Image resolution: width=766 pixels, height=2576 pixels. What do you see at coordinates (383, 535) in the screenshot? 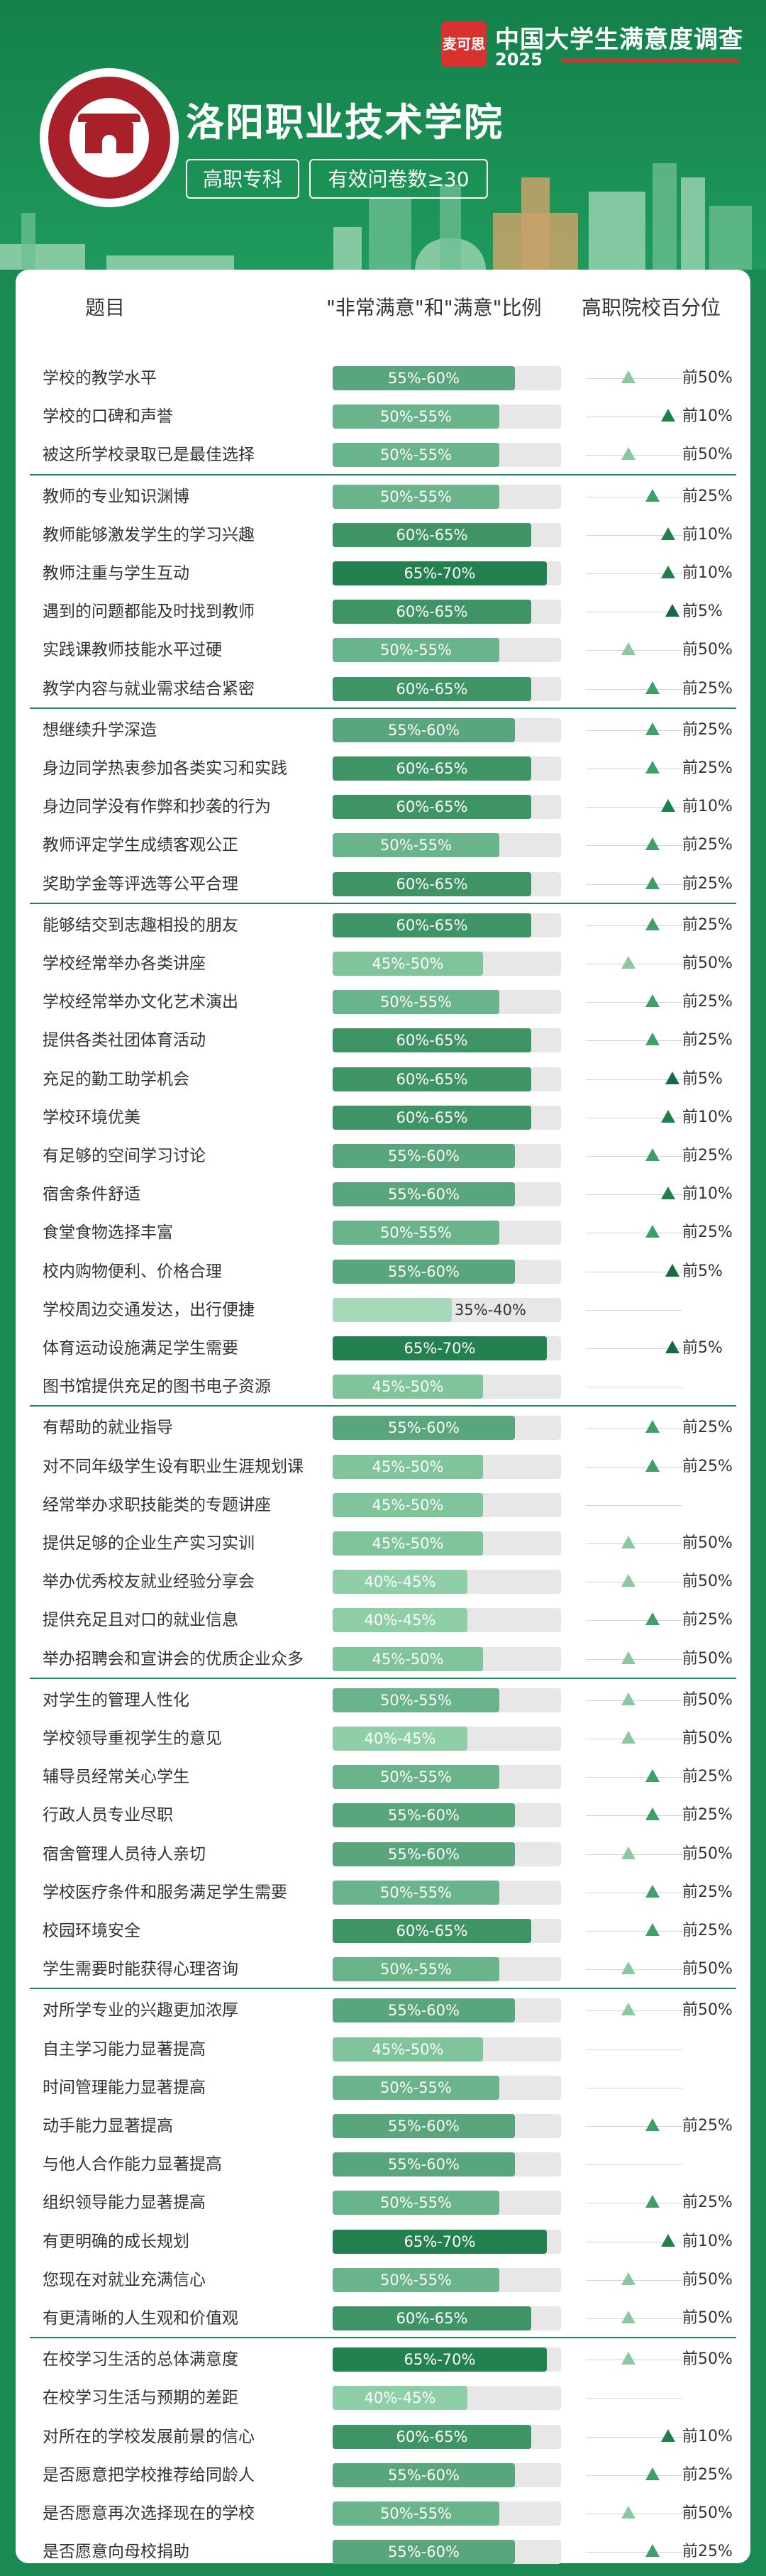
I see `table-row: 教师能够激发学生的学习兴趣 60%-65% 前10%` at bounding box center [383, 535].